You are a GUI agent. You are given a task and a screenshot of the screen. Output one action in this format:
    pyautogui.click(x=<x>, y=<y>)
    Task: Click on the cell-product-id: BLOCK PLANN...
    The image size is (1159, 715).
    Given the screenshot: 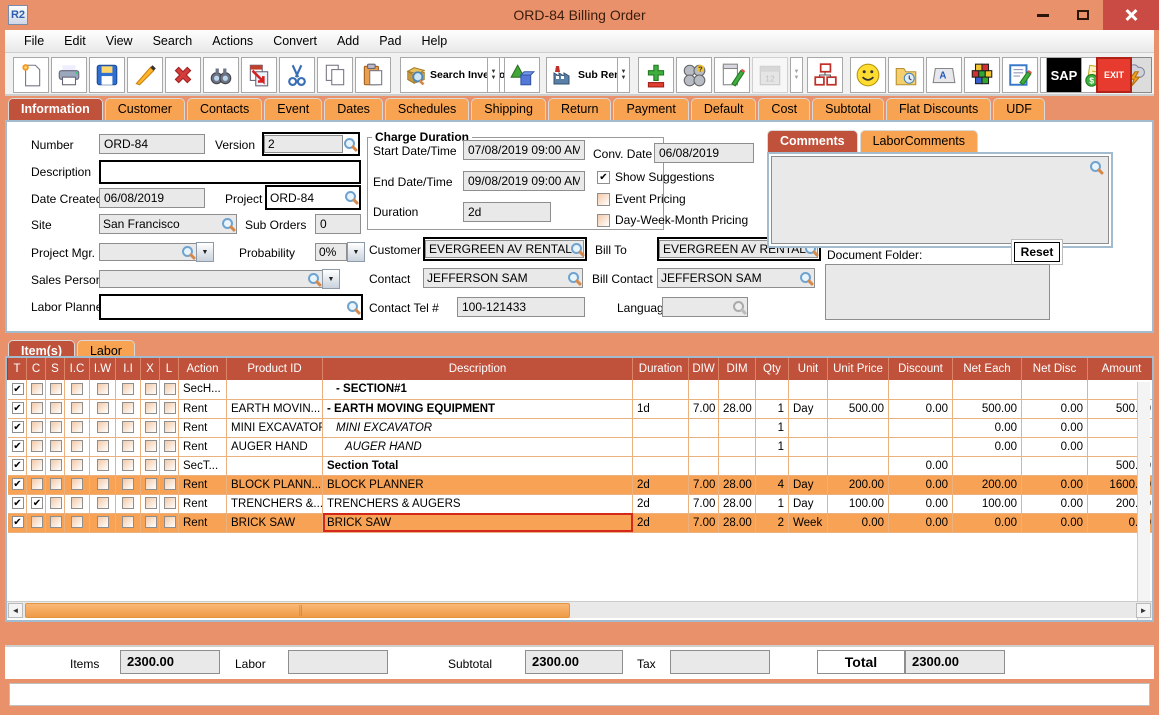 What is the action you would take?
    pyautogui.click(x=274, y=485)
    